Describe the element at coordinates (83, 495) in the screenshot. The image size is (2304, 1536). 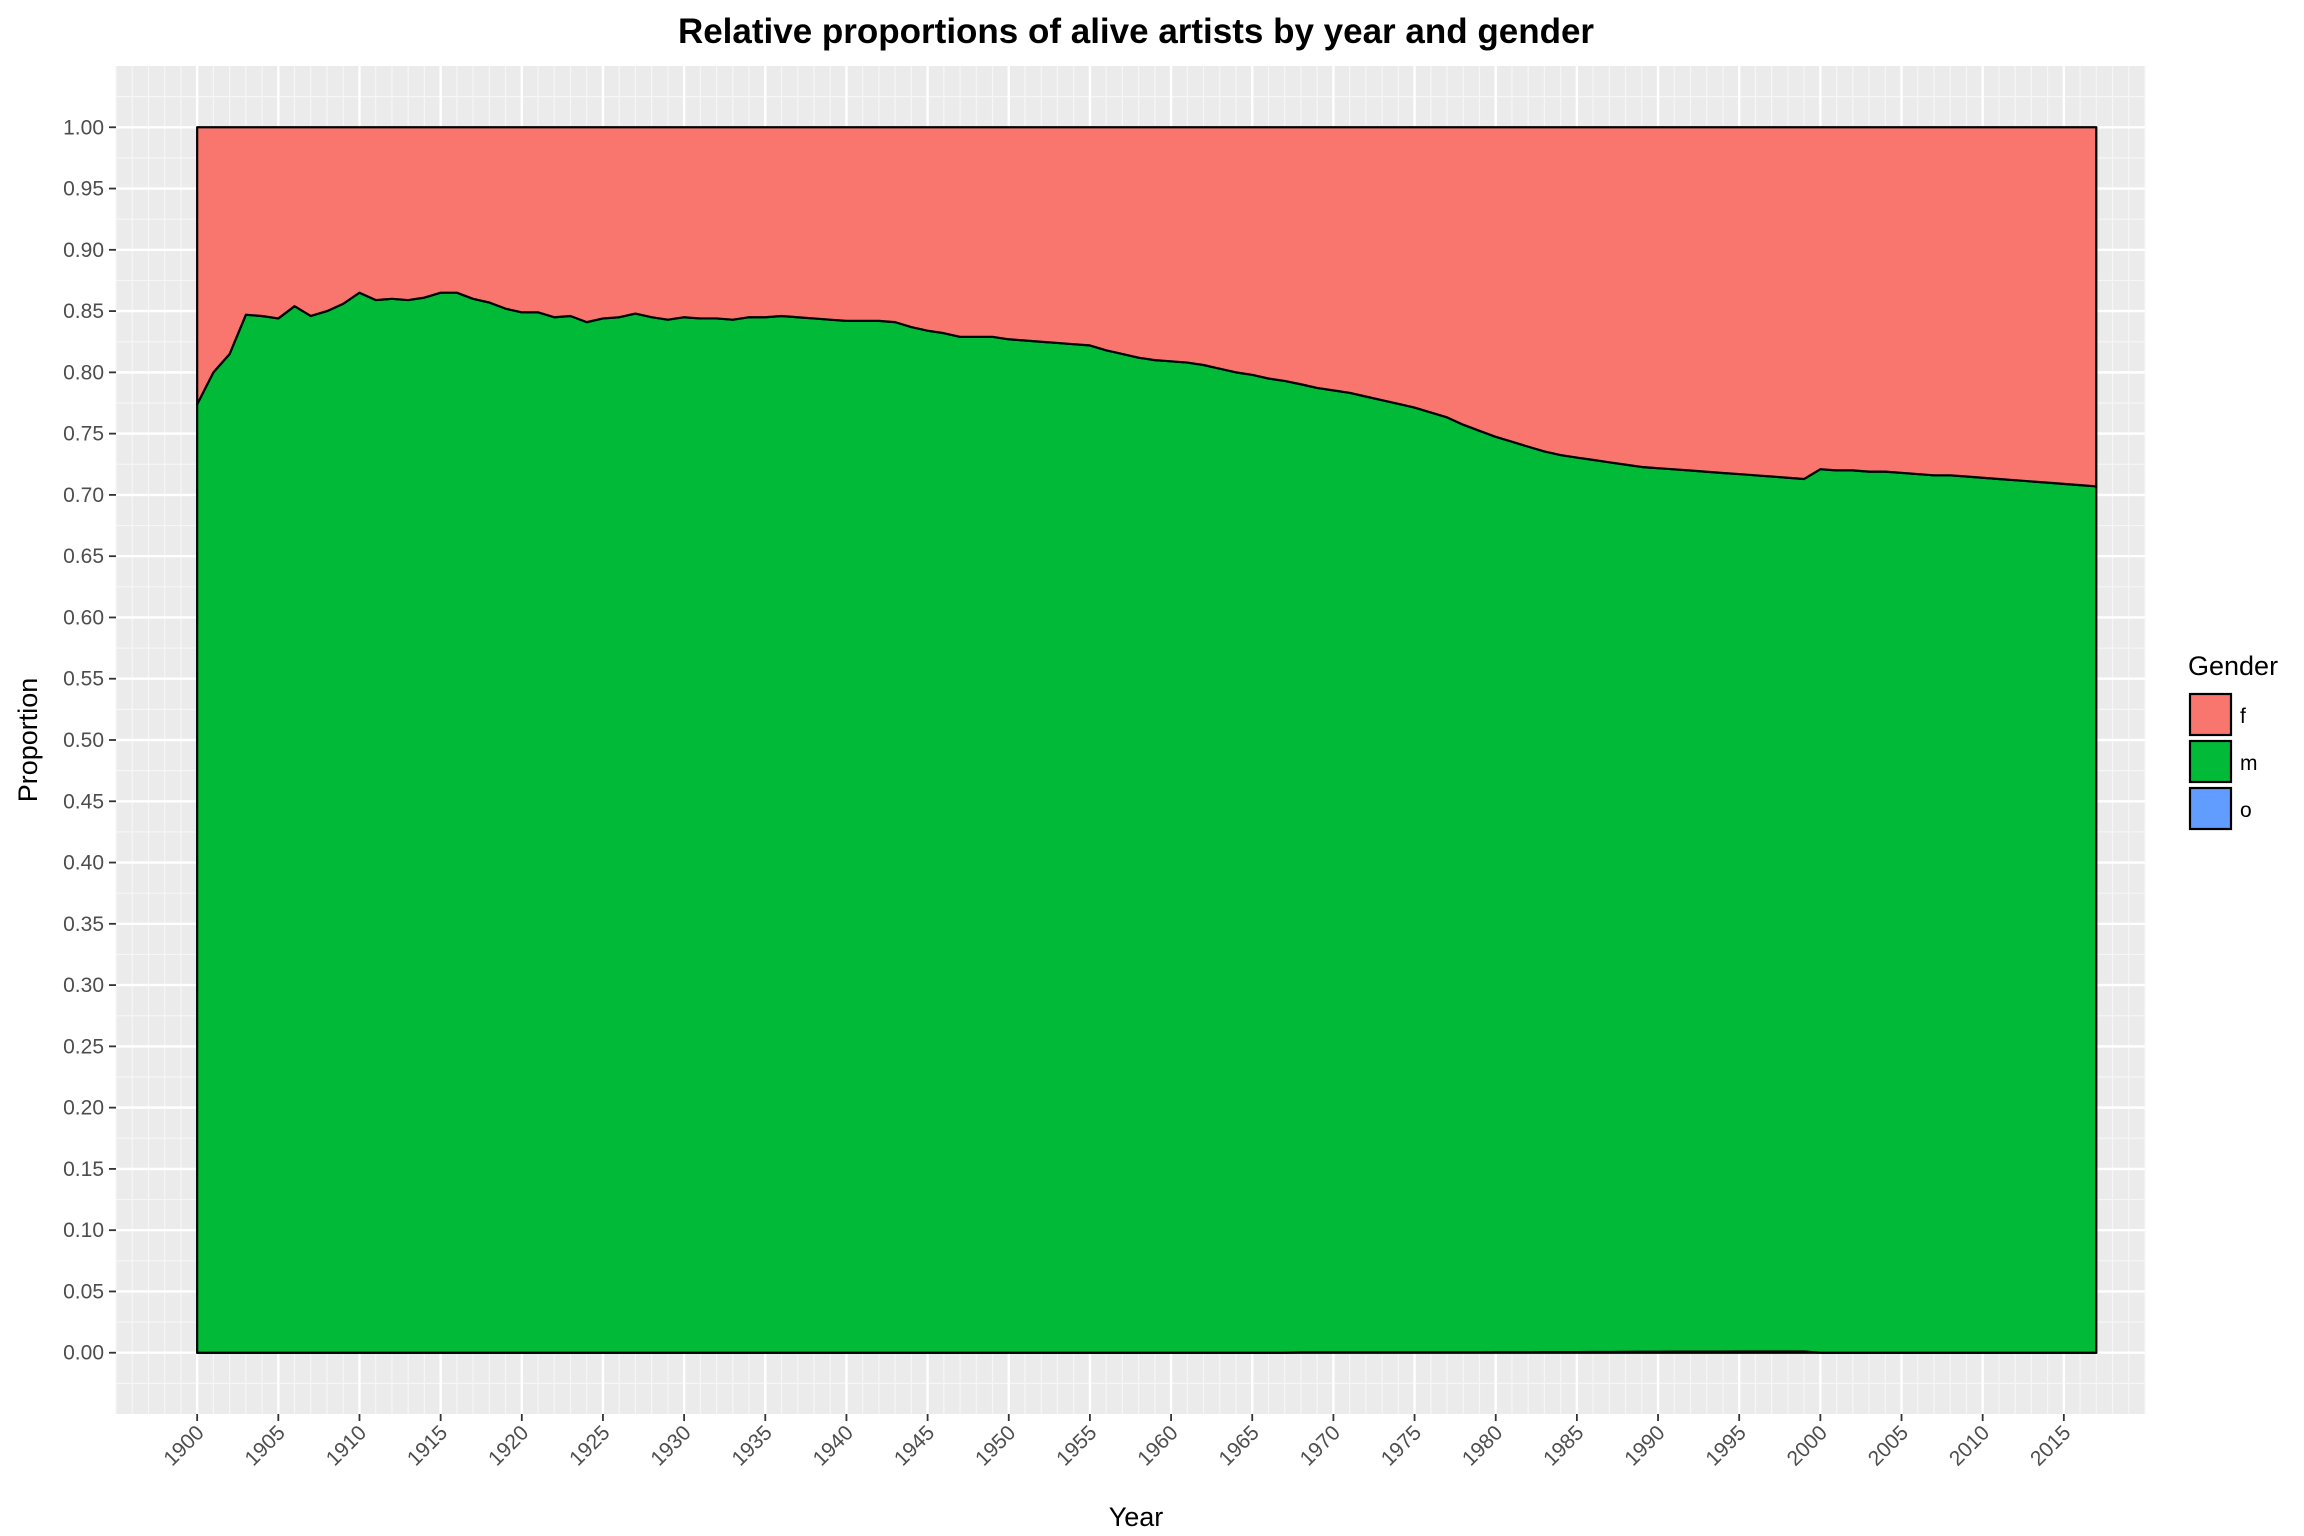
I see `y-tick-label: 0.70` at that location.